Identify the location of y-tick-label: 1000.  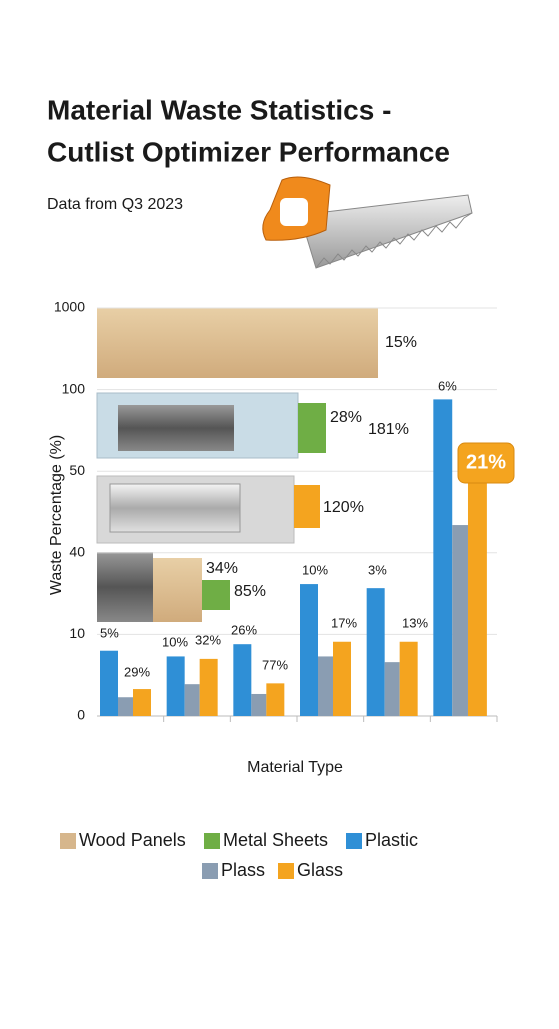
(69, 307).